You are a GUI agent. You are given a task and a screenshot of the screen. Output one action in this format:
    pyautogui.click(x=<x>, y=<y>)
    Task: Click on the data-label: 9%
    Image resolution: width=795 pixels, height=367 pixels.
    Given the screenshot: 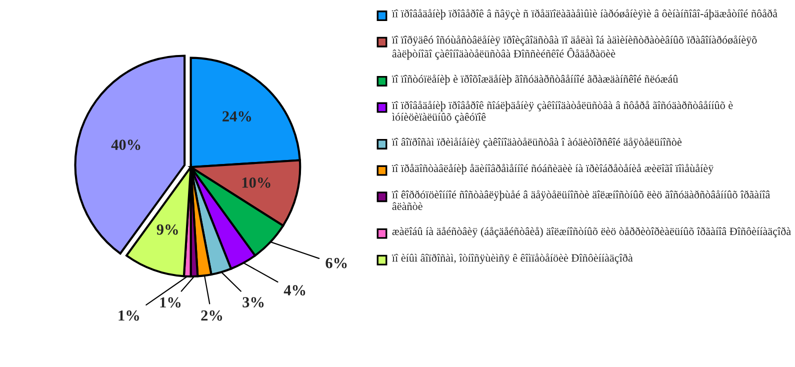 What is the action you would take?
    pyautogui.click(x=167, y=229)
    